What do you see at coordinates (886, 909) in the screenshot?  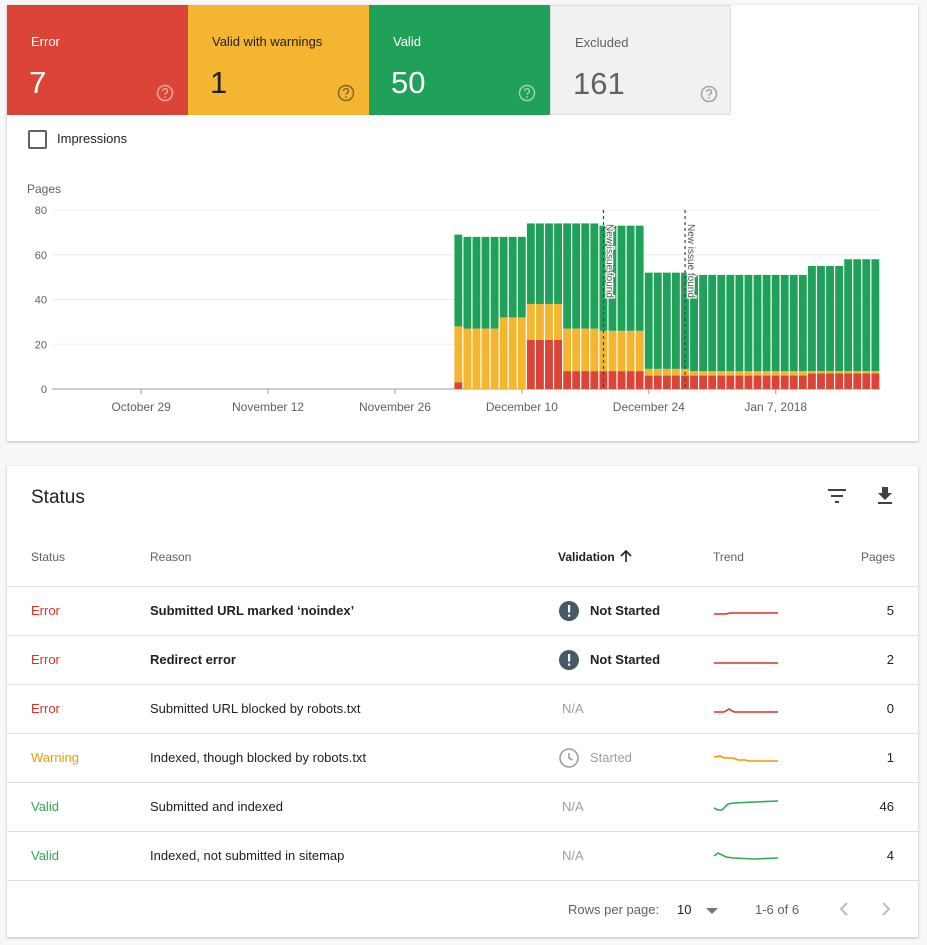 I see `next-page` at bounding box center [886, 909].